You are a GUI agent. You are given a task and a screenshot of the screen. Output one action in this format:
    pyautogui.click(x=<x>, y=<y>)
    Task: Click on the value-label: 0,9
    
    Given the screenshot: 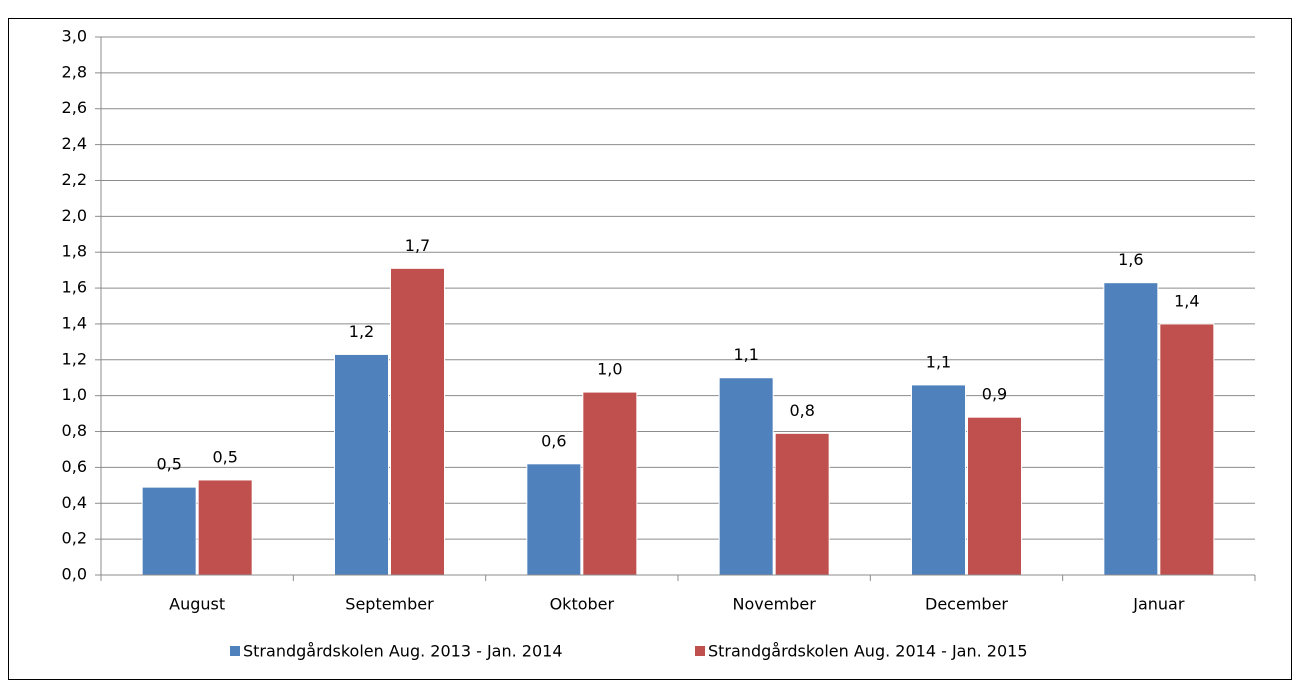 What is the action you would take?
    pyautogui.click(x=994, y=394)
    